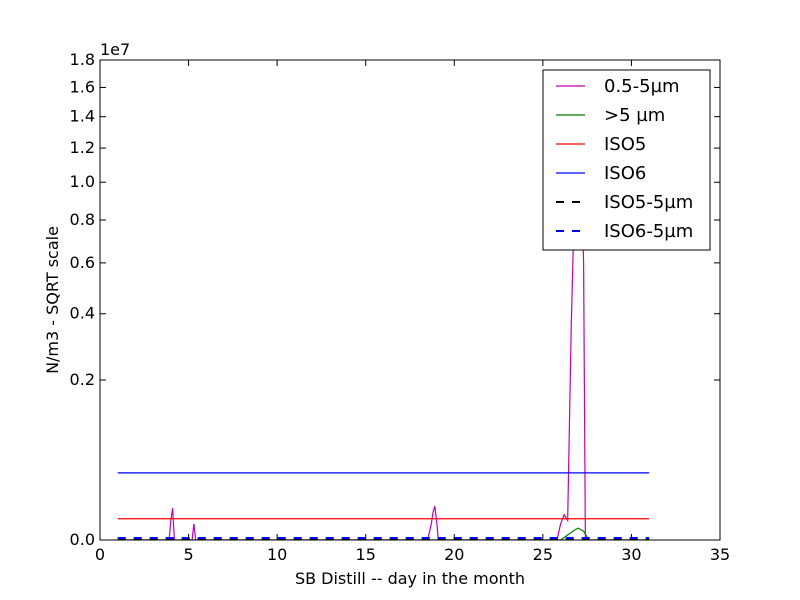 The image size is (800, 600). What do you see at coordinates (82, 59) in the screenshot?
I see `y-tick-label: 1.8` at bounding box center [82, 59].